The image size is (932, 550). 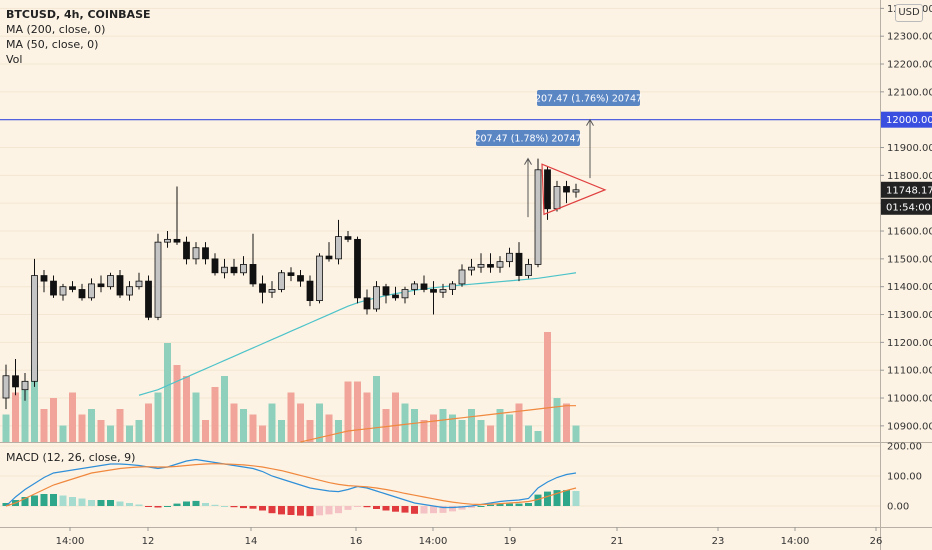 I want to click on price-tick-label: 11100.00, so click(x=909, y=371).